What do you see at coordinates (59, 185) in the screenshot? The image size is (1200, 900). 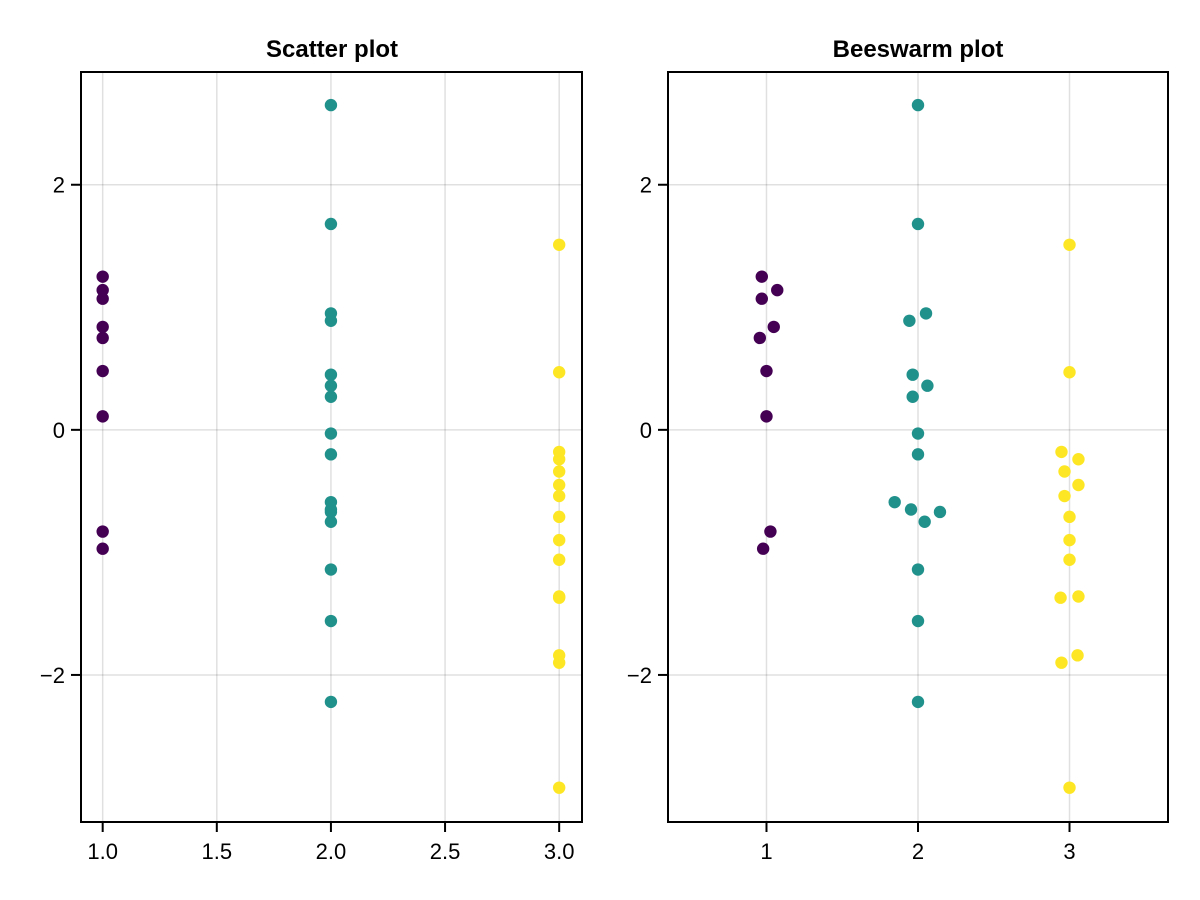 I see `scatter-plot-y-tick-label: 2` at bounding box center [59, 185].